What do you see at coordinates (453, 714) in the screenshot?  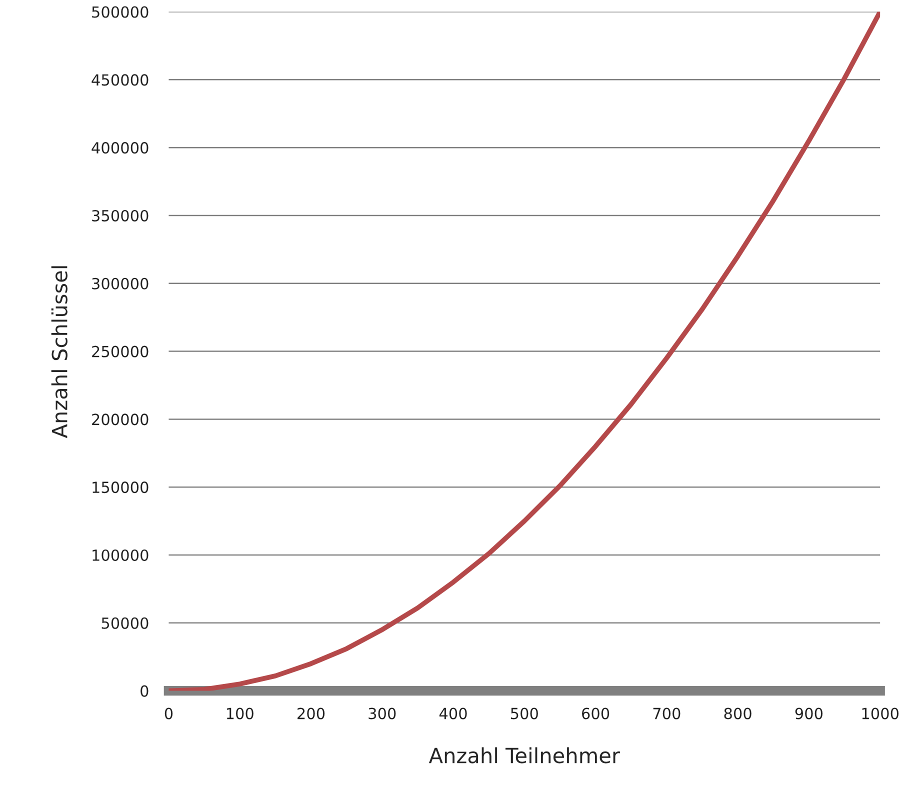 I see `x-tick-label: 400` at bounding box center [453, 714].